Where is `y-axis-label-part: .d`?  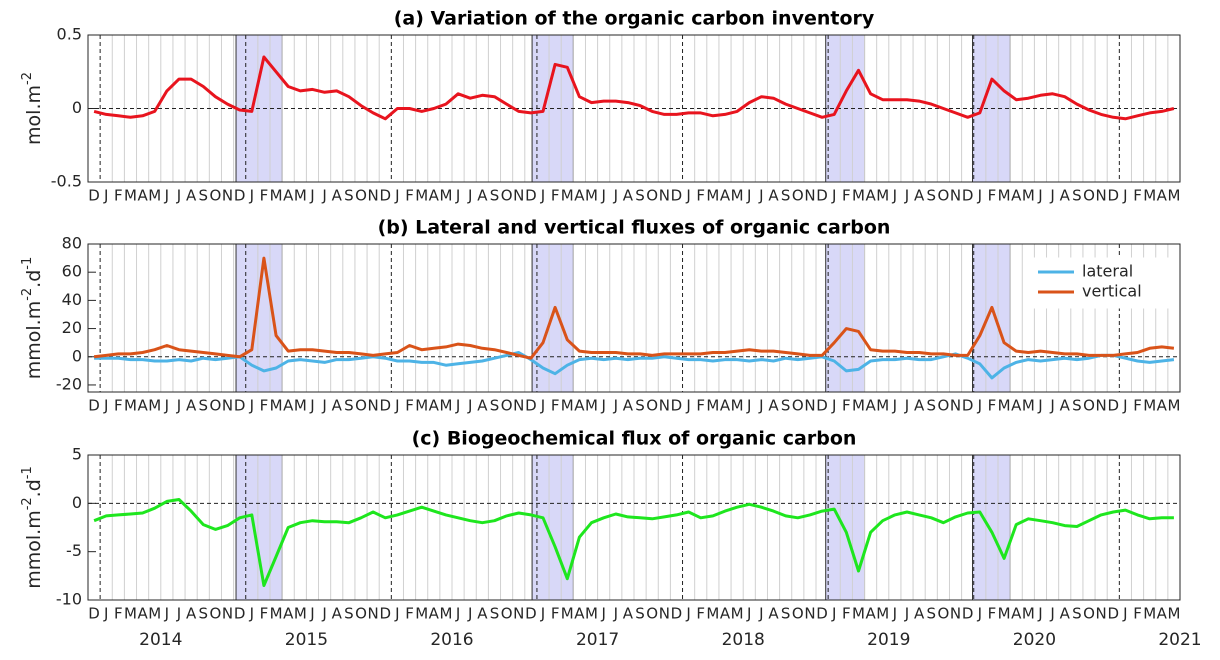 y-axis-label-part: .d is located at coordinates (34, 279).